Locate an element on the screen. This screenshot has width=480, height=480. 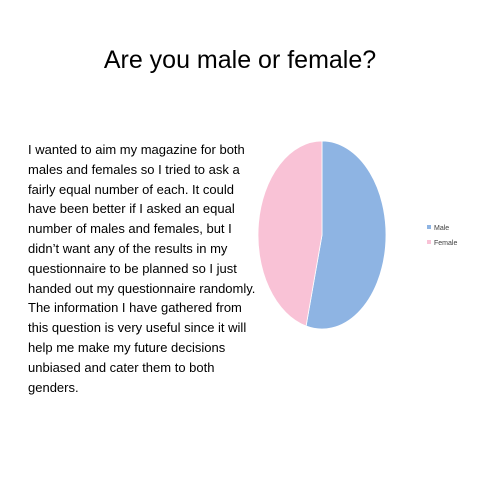
pie-slice-female is located at coordinates (290, 233).